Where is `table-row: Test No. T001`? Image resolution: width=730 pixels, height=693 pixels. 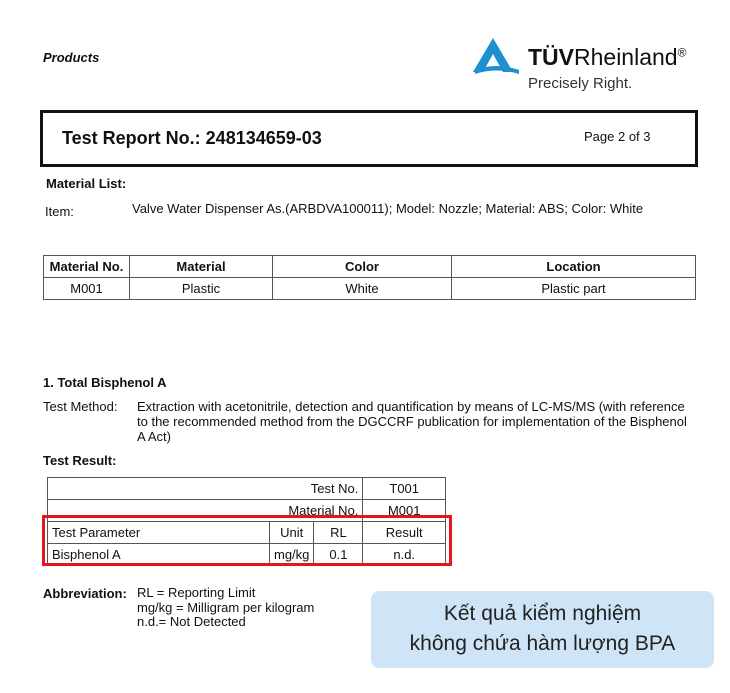
table-row: Test No. T001 is located at coordinates (246, 488).